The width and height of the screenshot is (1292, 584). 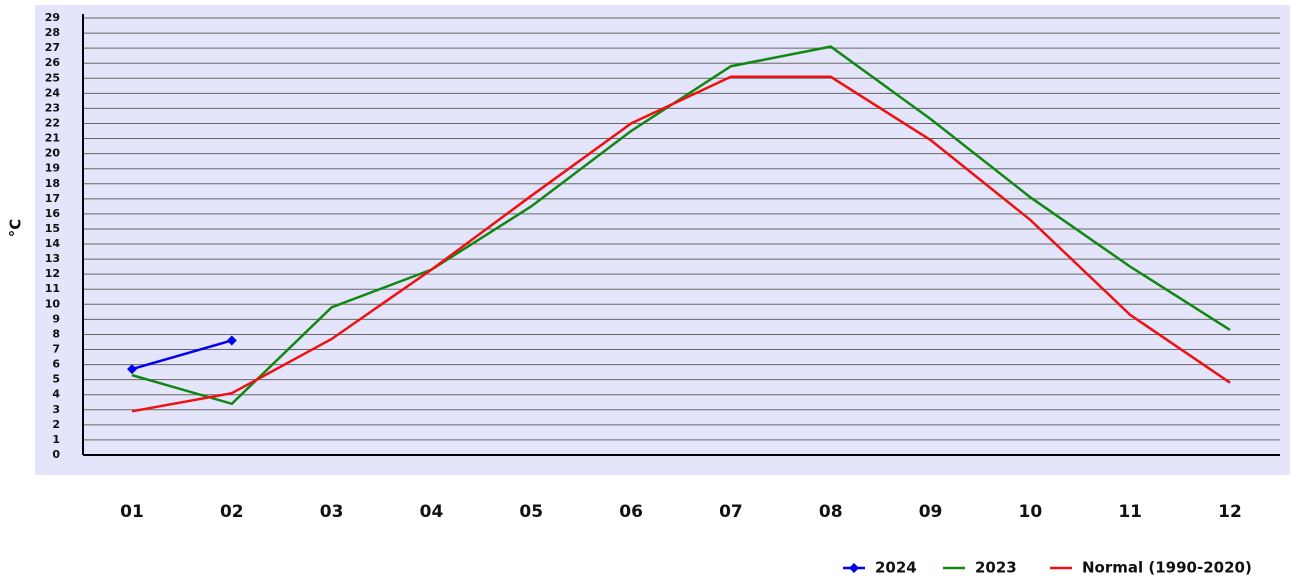 I want to click on x-tick-label: 03, so click(x=332, y=512).